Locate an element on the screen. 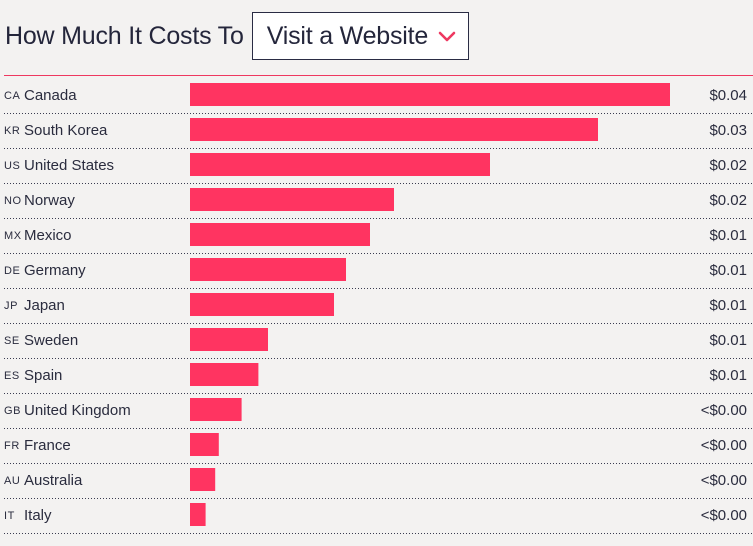  bar-germany is located at coordinates (268, 269).